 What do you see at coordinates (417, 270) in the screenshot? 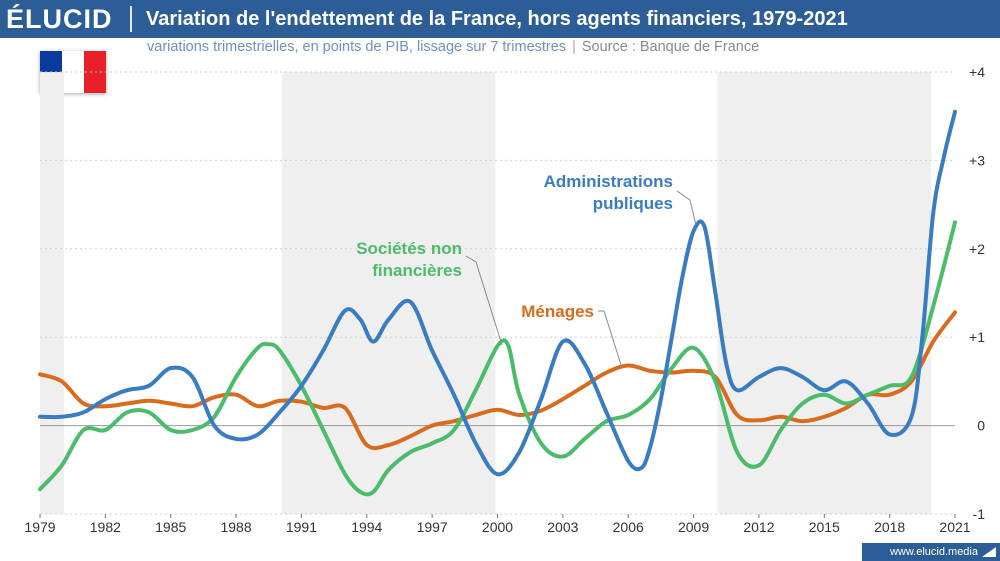
I see `label-societes-non-financieres: financières` at bounding box center [417, 270].